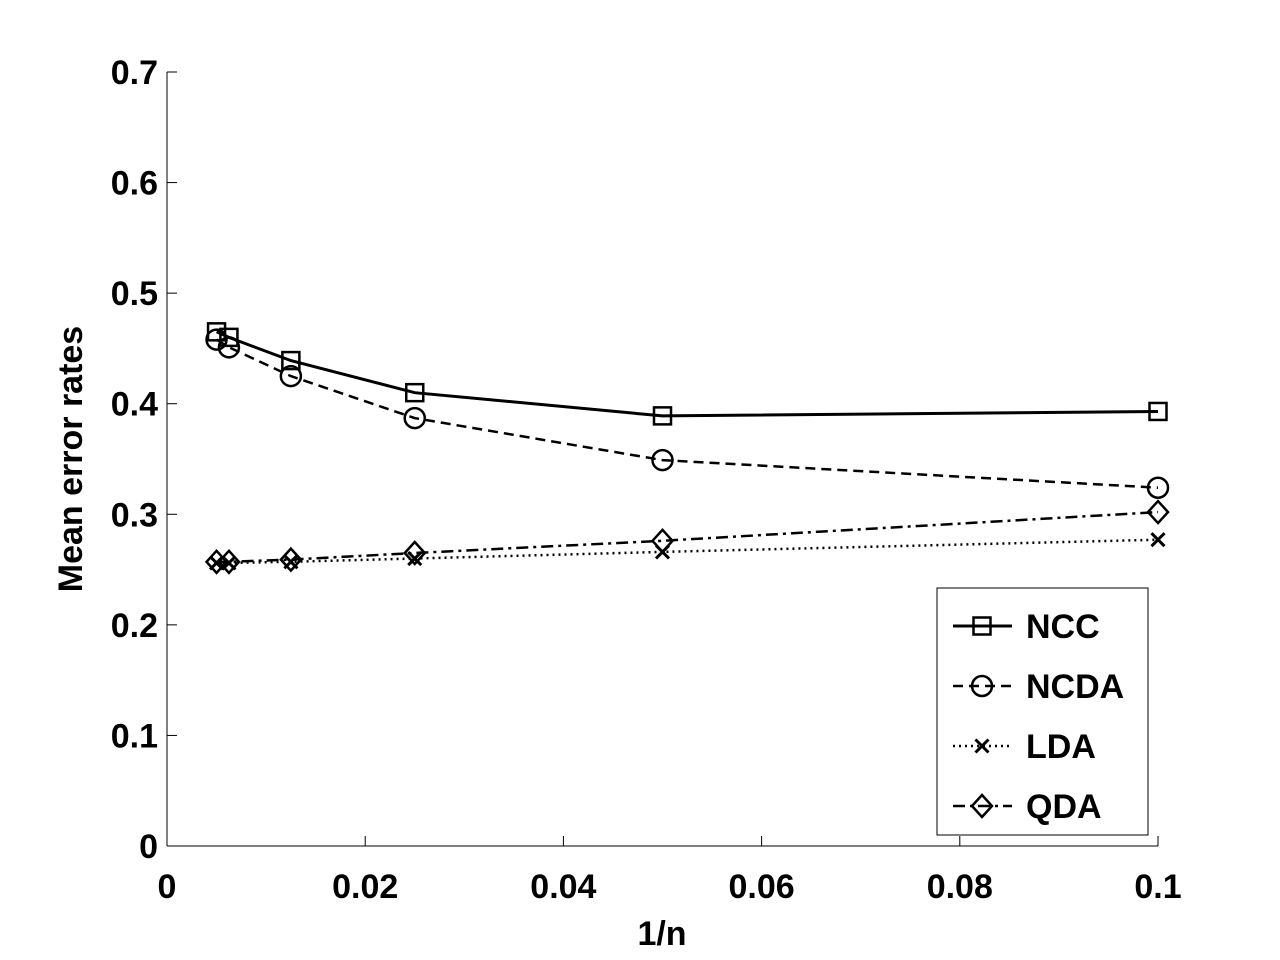 This screenshot has width=1280, height=960. Describe the element at coordinates (148, 847) in the screenshot. I see `y-tick-label: 0` at that location.